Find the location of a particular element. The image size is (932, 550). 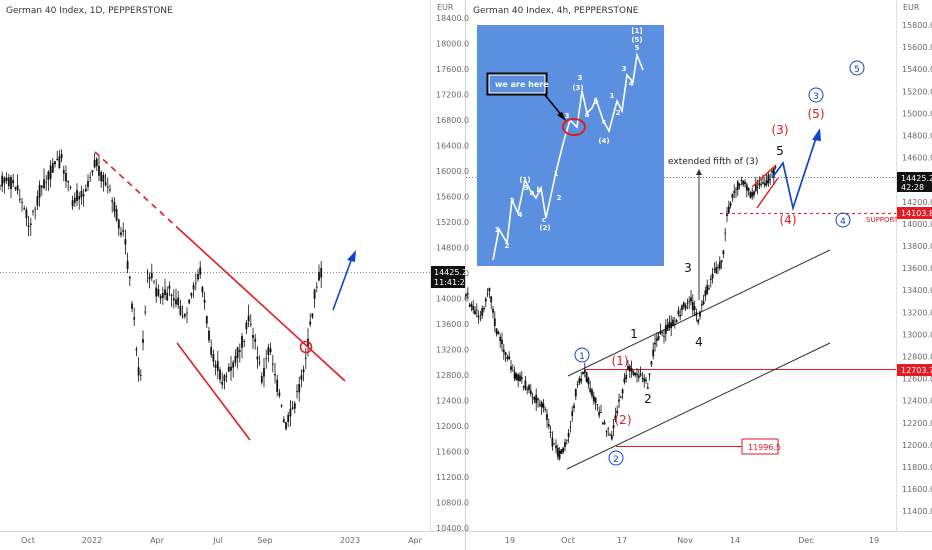

left-price-tick: 16800.0 is located at coordinates (452, 120).